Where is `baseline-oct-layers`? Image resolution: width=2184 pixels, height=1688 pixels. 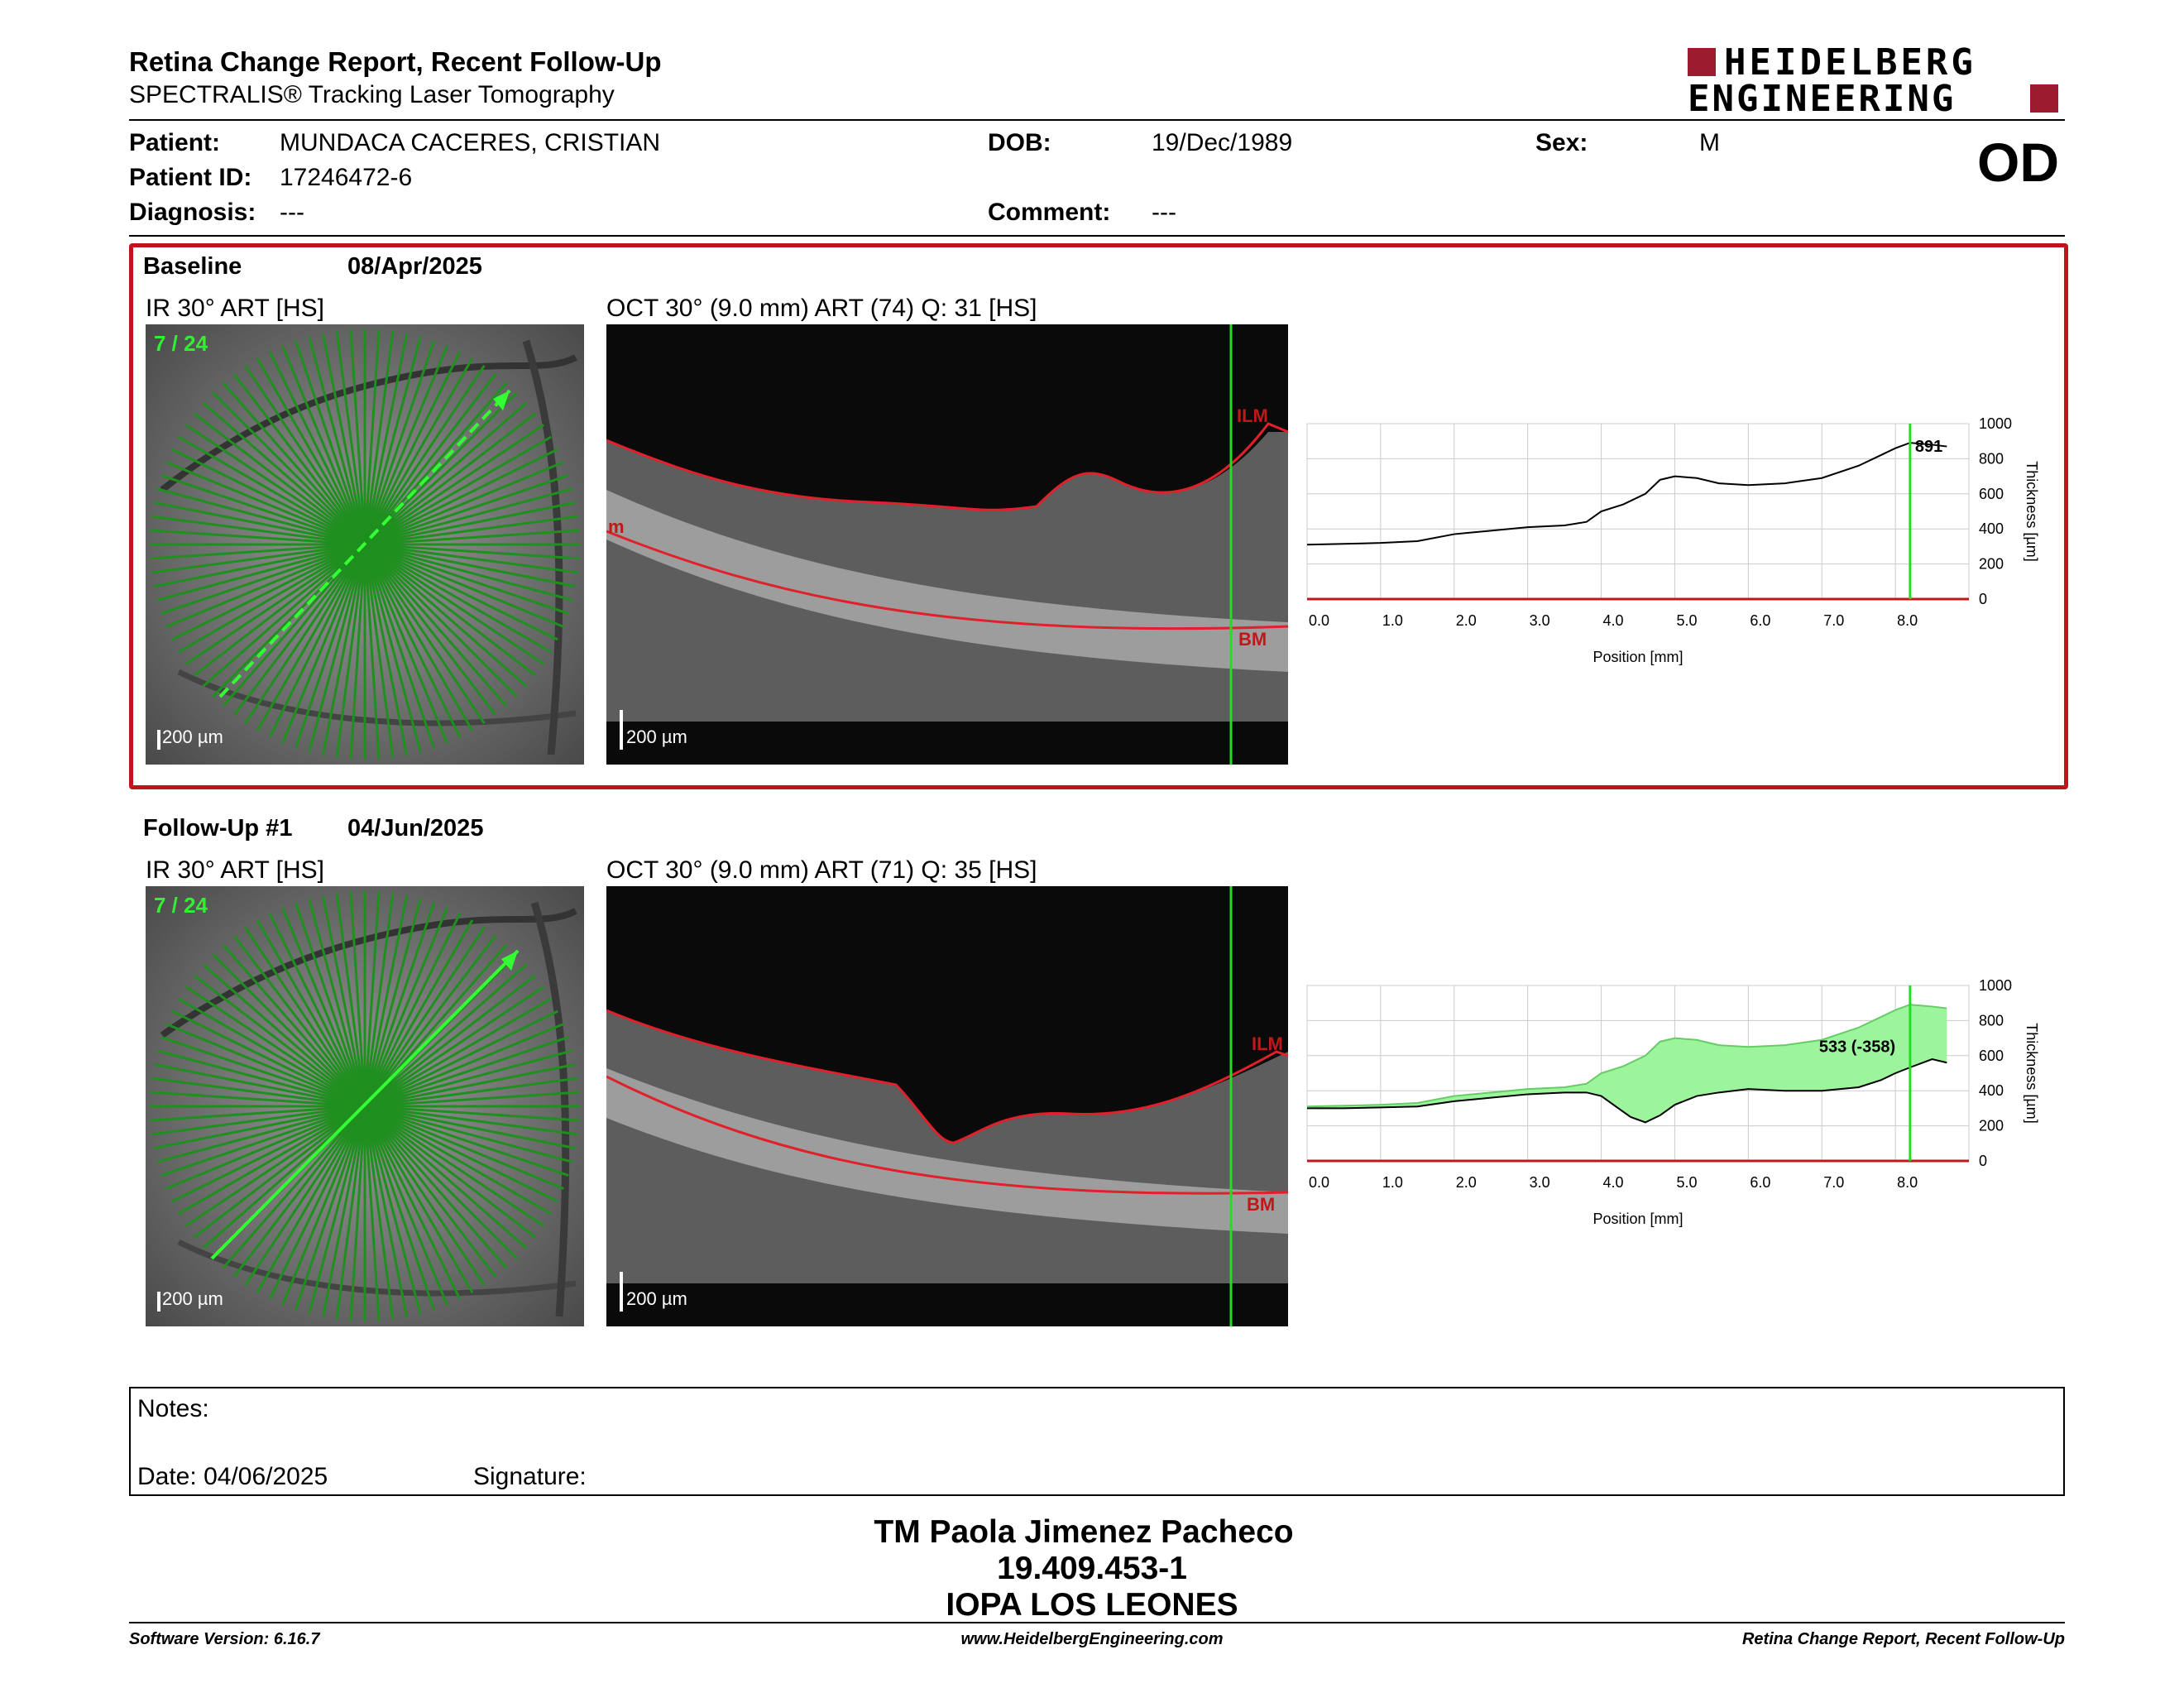
baseline-oct-layers is located at coordinates (947, 544).